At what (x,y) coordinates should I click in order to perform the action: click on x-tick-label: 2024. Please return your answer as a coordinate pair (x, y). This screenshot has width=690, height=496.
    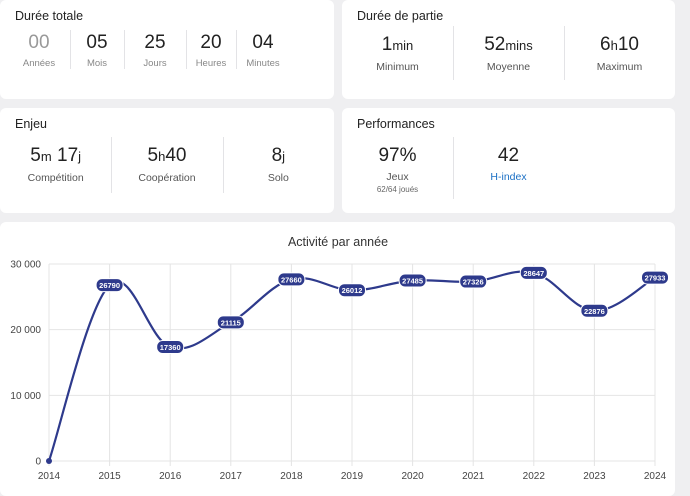
    Looking at the image, I should click on (655, 476).